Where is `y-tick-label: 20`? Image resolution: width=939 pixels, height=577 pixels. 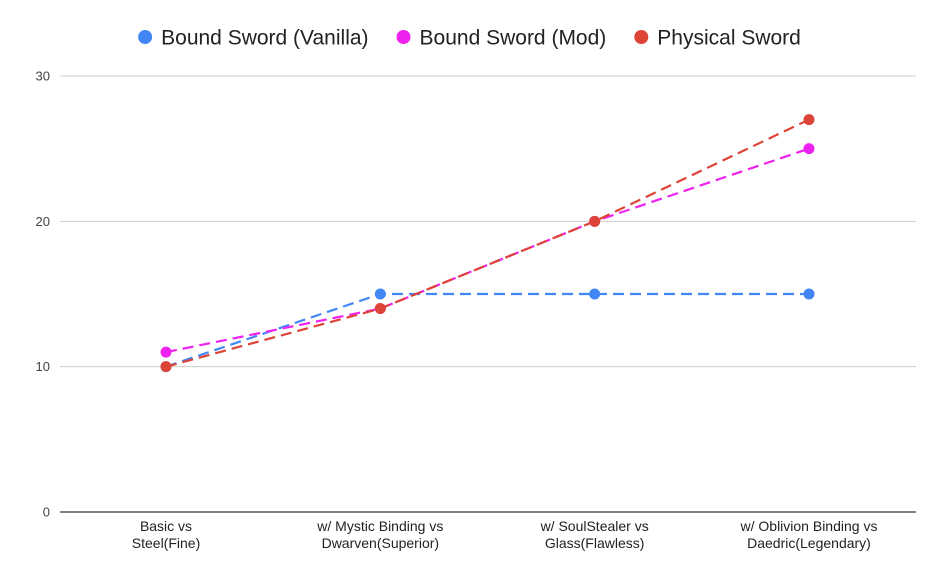 y-tick-label: 20 is located at coordinates (43, 221).